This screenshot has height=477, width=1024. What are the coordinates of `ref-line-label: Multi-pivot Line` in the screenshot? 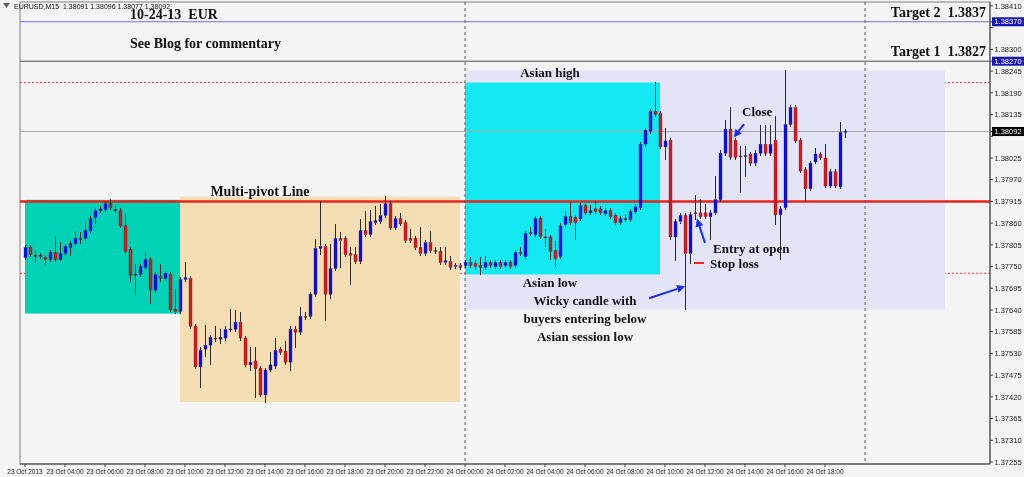 It's located at (260, 192).